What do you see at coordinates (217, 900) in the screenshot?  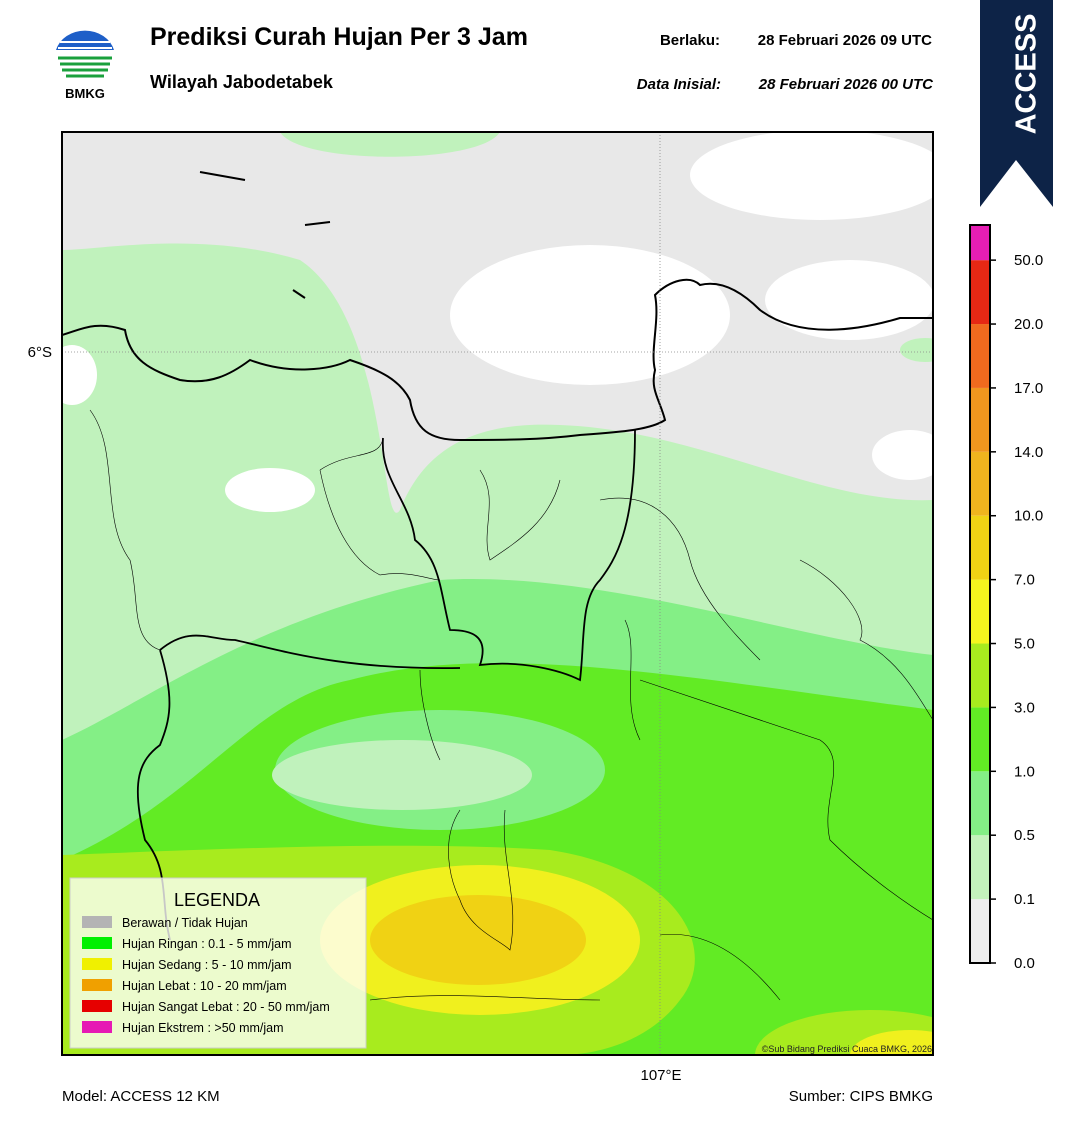 I see `legend-title: LEGENDA` at bounding box center [217, 900].